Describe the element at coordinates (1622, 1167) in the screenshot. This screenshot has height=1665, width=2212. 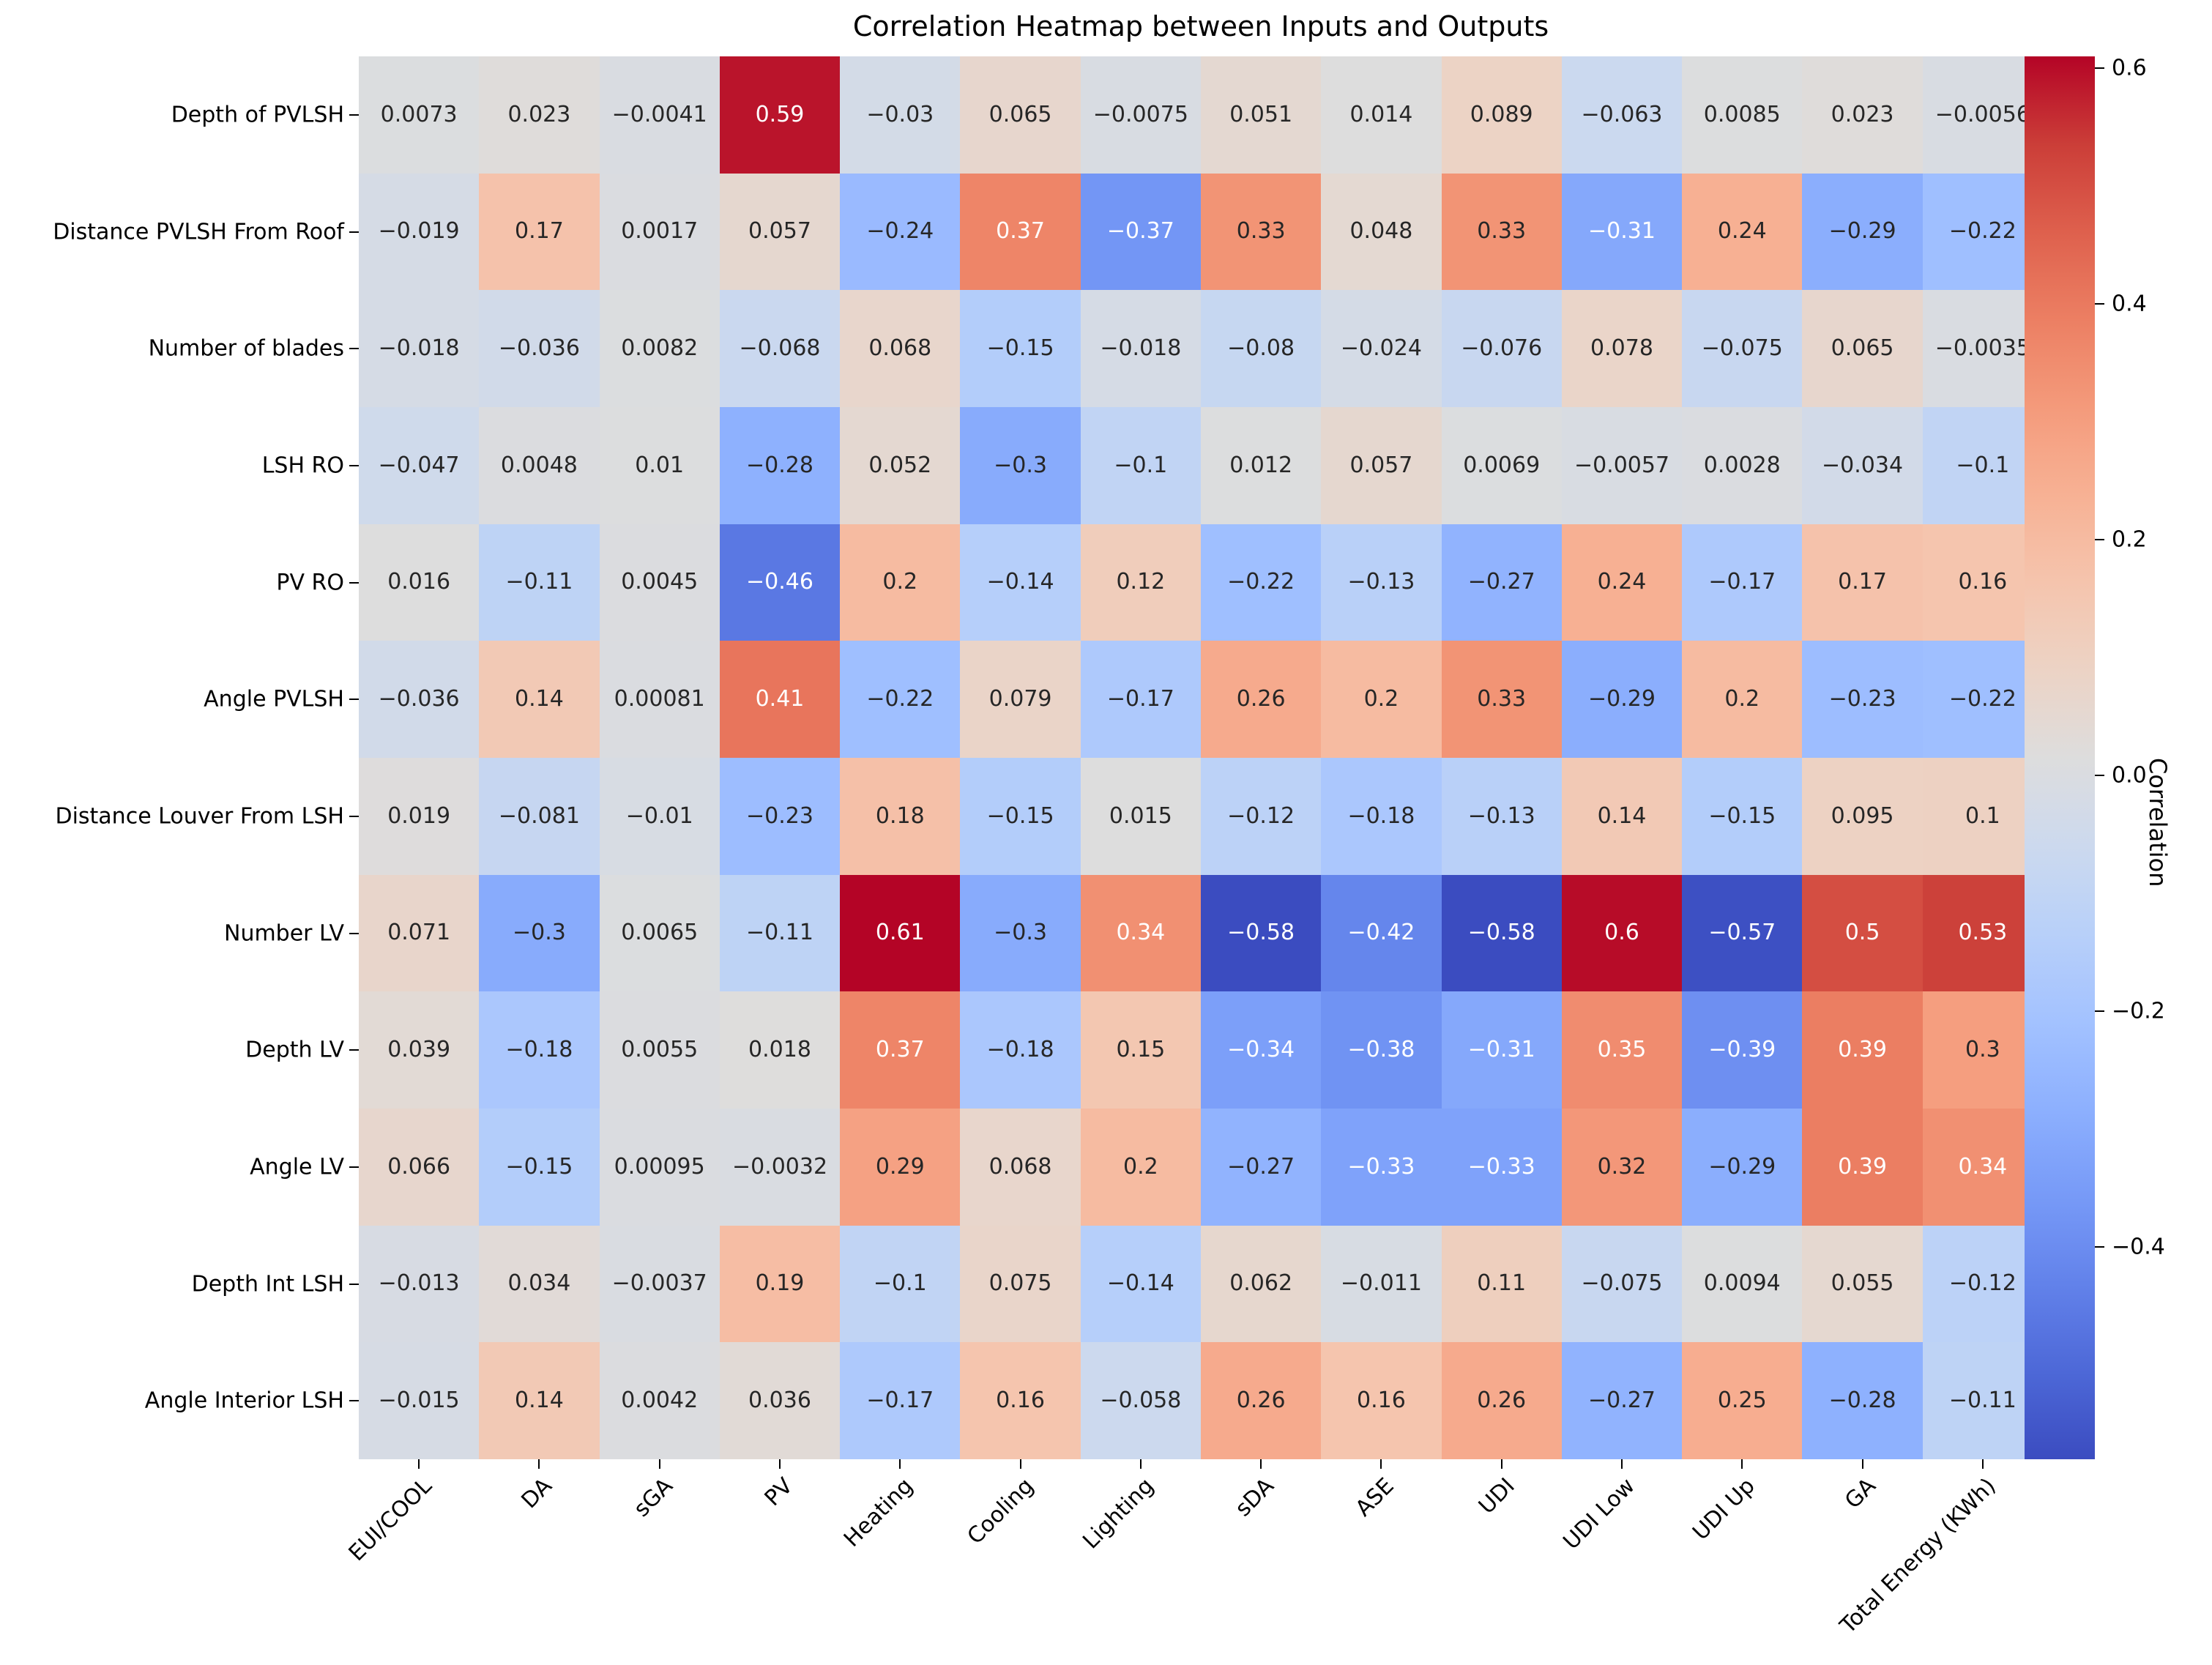
I see `heatmap-cell: 0.32` at that location.